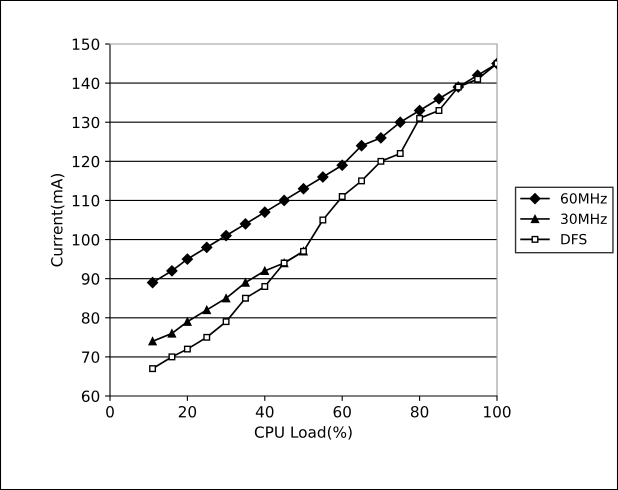  Describe the element at coordinates (584, 219) in the screenshot. I see `legend-label: 30MHz` at that location.